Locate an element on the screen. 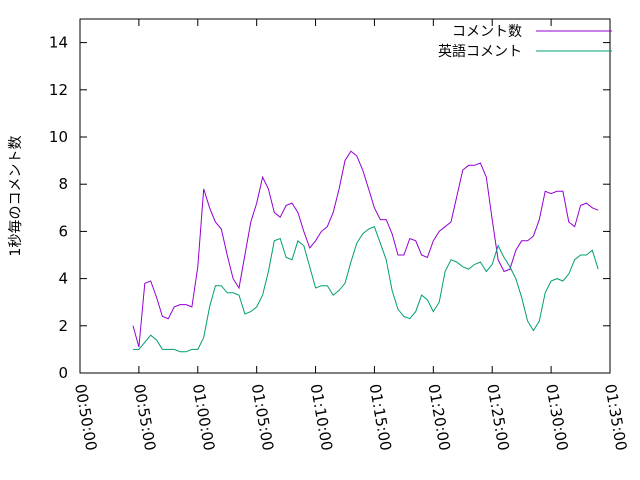 The width and height of the screenshot is (640, 480). y-tick-label: 10 is located at coordinates (58, 137).